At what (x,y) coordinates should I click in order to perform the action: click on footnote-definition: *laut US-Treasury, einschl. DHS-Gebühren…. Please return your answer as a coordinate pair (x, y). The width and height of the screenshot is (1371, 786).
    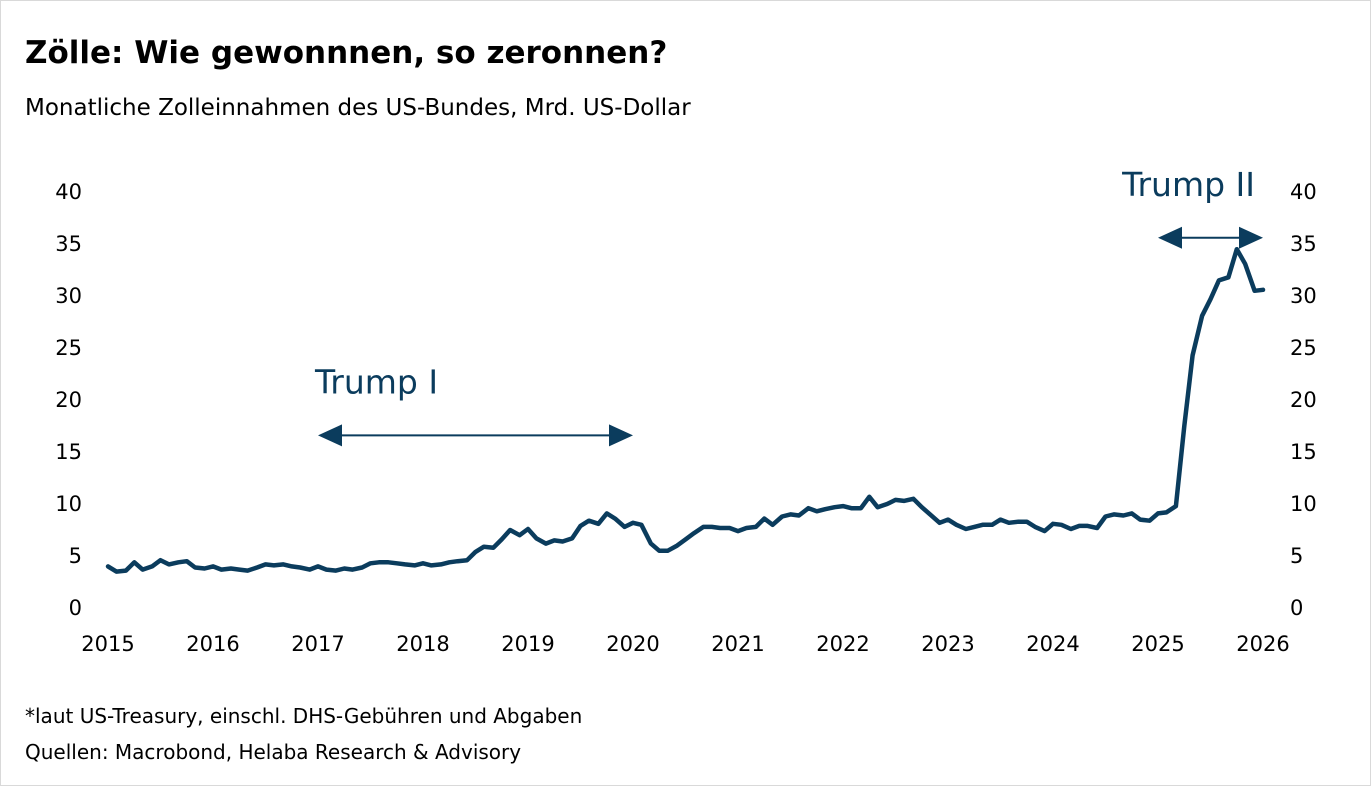
    Looking at the image, I should click on (304, 716).